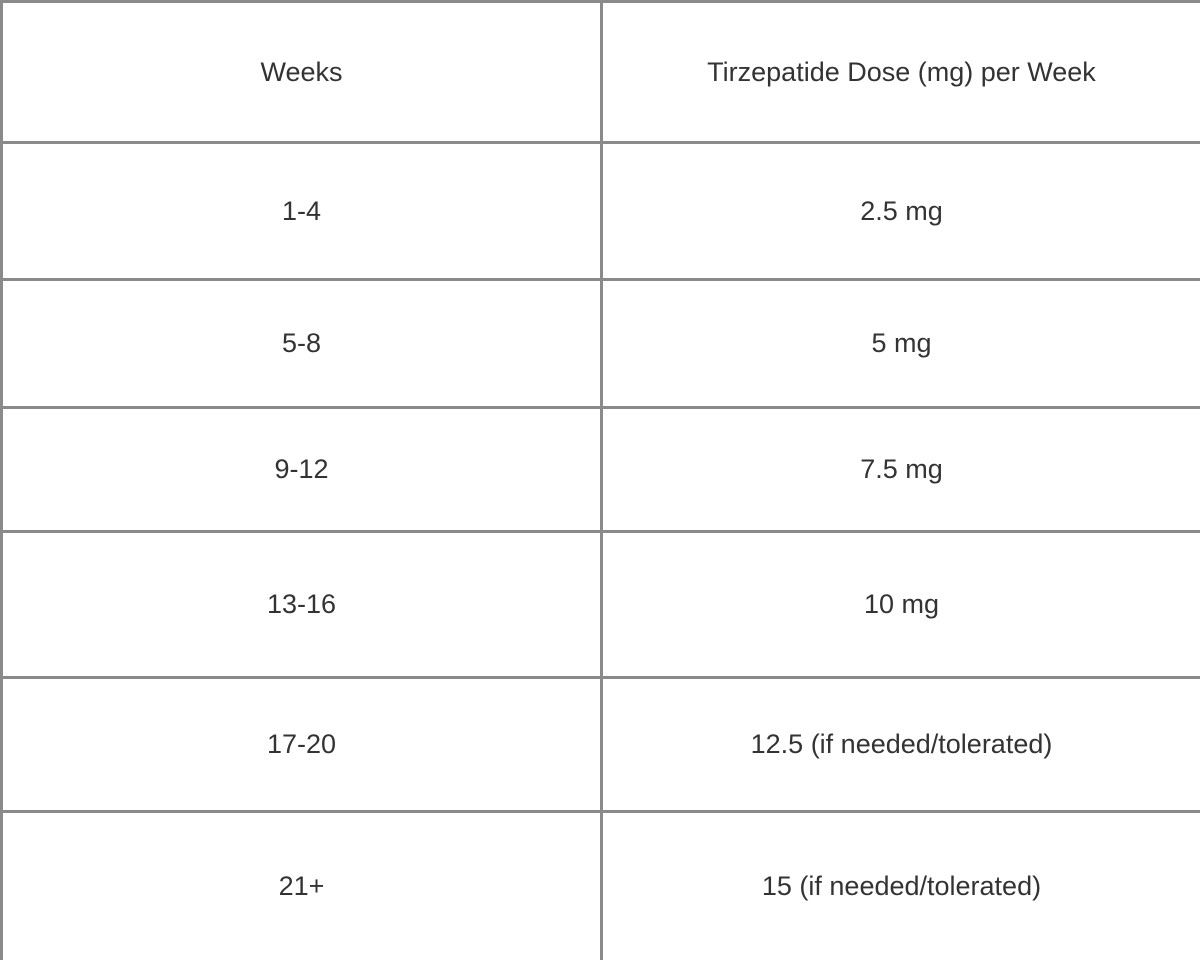 This screenshot has width=1200, height=960. I want to click on dose-cell: 2.5 mg, so click(900, 211).